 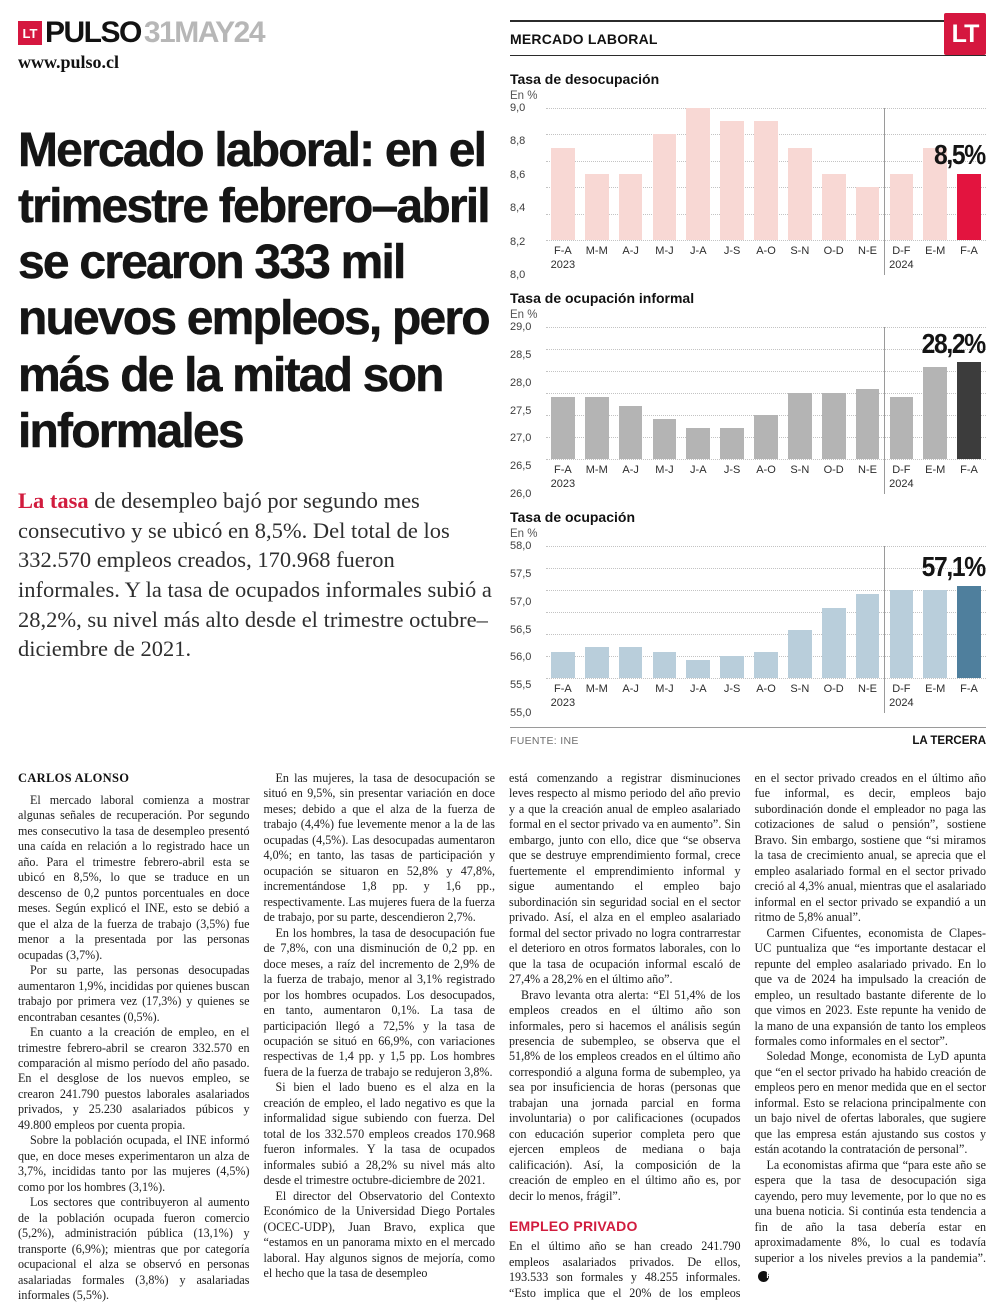 I want to click on chart-plot-area: 57,1%, so click(x=766, y=612).